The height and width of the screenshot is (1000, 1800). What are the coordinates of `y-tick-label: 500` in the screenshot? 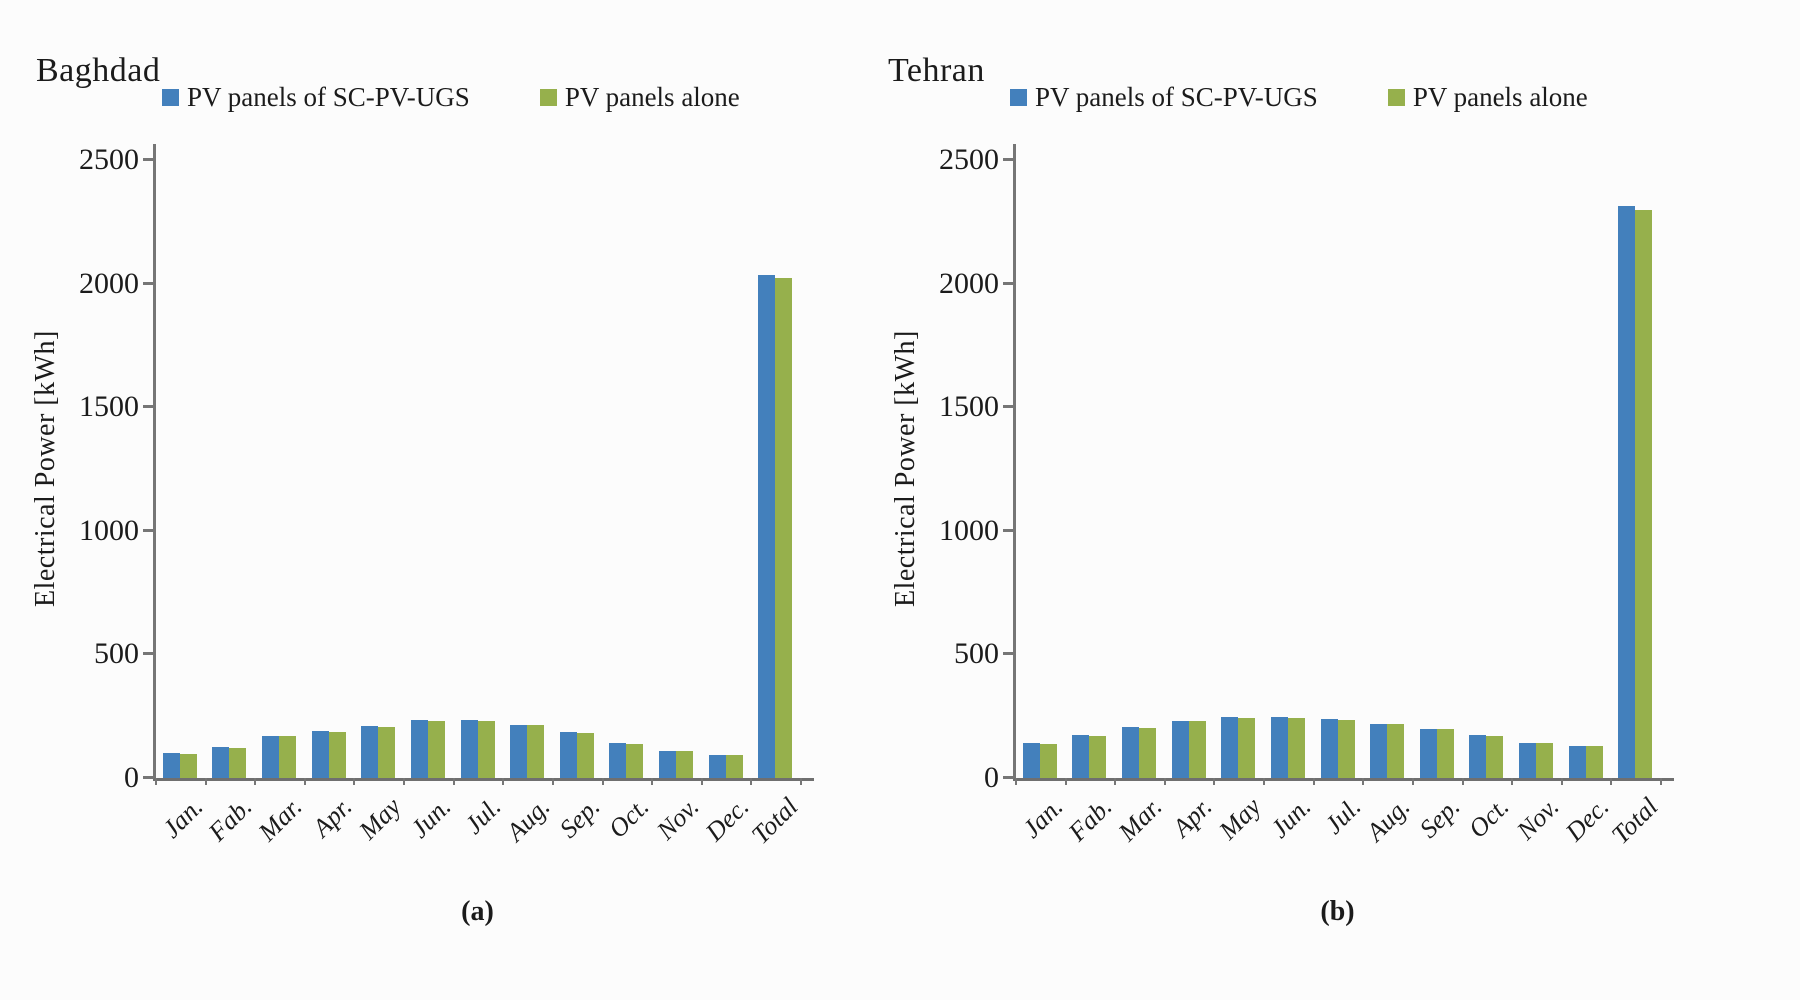 It's located at (116, 654).